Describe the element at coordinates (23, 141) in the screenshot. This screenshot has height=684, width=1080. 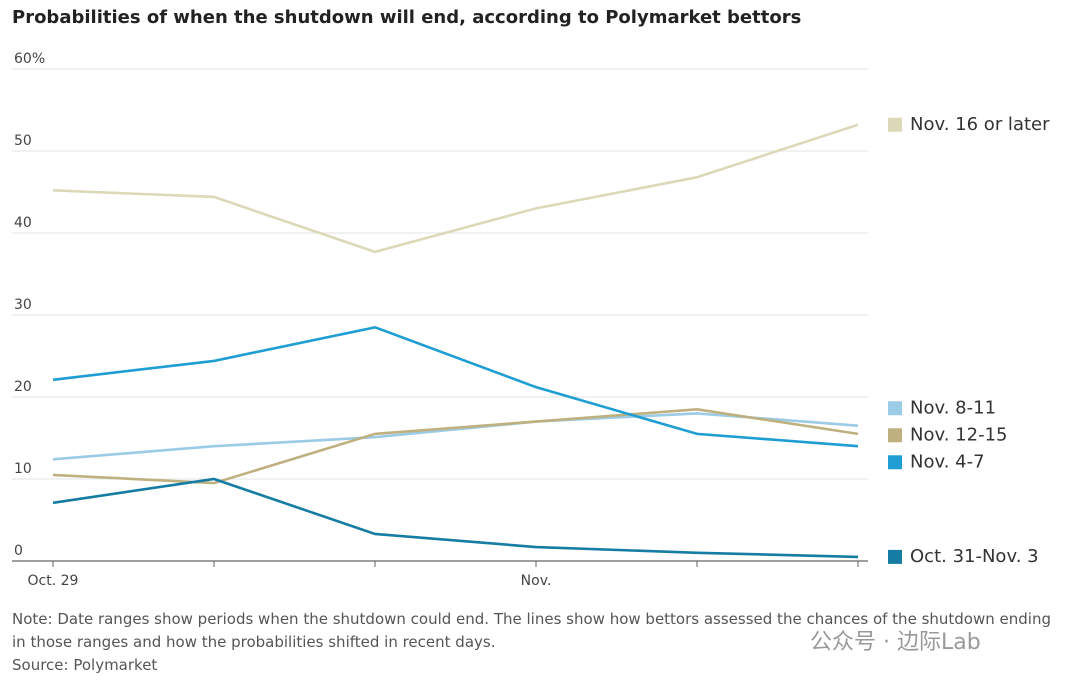
I see `y-tick-label: 50` at that location.